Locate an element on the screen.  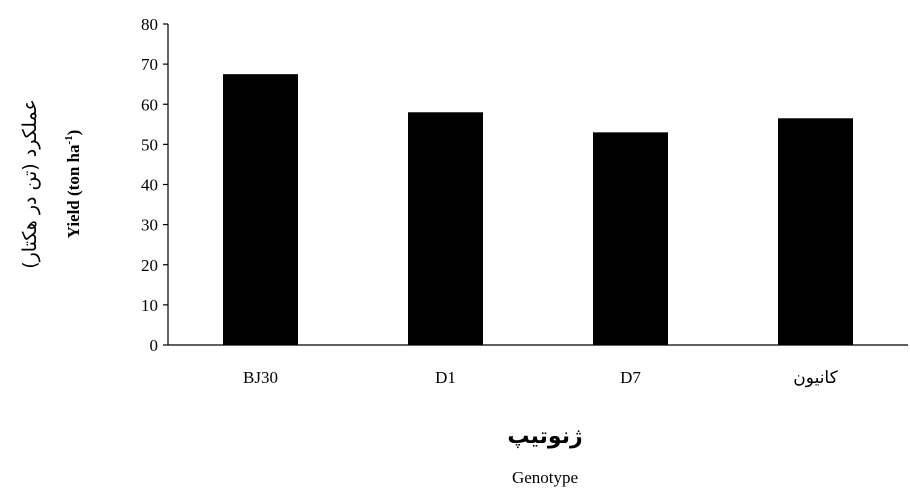
y-axis-ticks is located at coordinates (165, 184).